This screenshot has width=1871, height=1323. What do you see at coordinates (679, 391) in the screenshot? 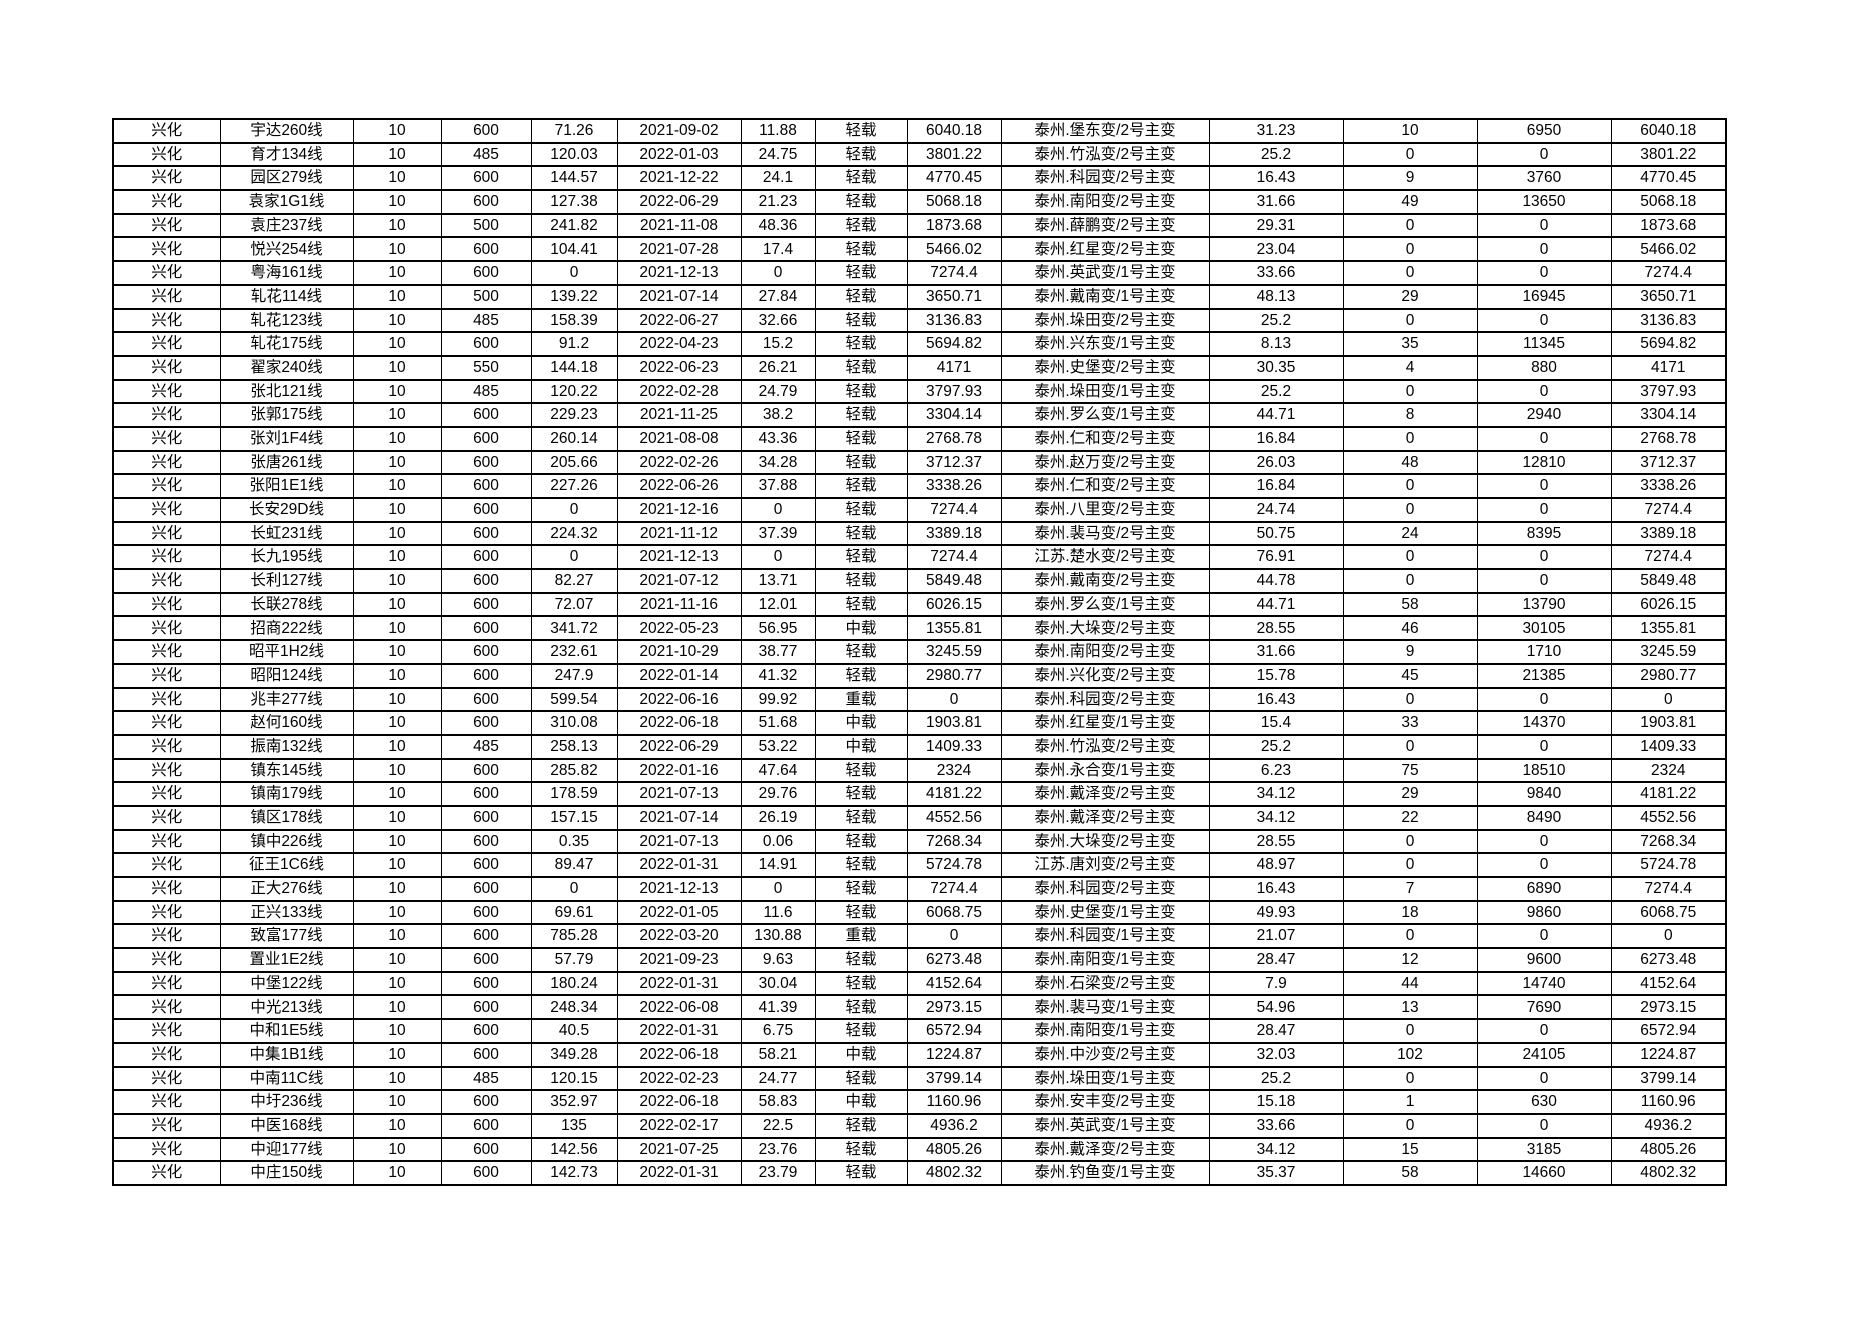
I see `cell-date: 2022-02-28` at bounding box center [679, 391].